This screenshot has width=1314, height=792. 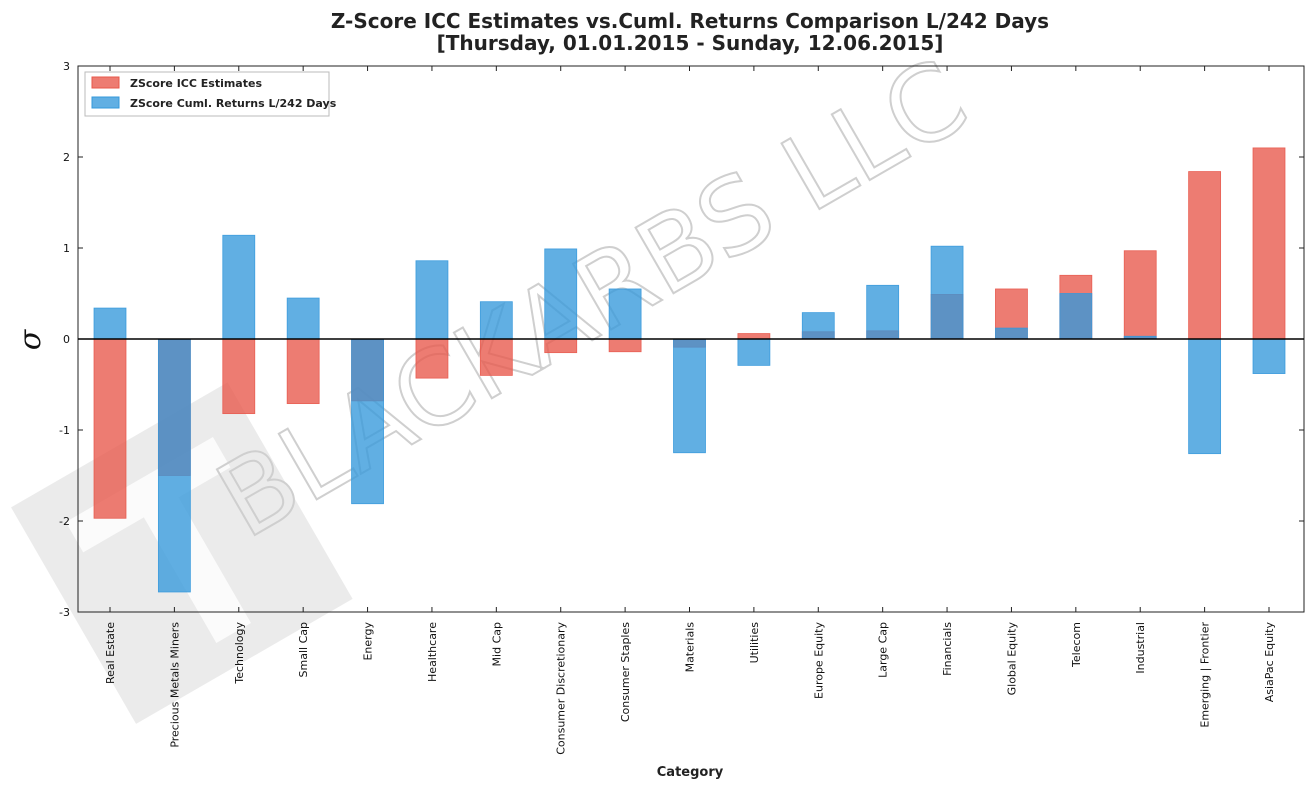 I want to click on x-category-label: Precious Metals Miners, so click(x=174, y=685).